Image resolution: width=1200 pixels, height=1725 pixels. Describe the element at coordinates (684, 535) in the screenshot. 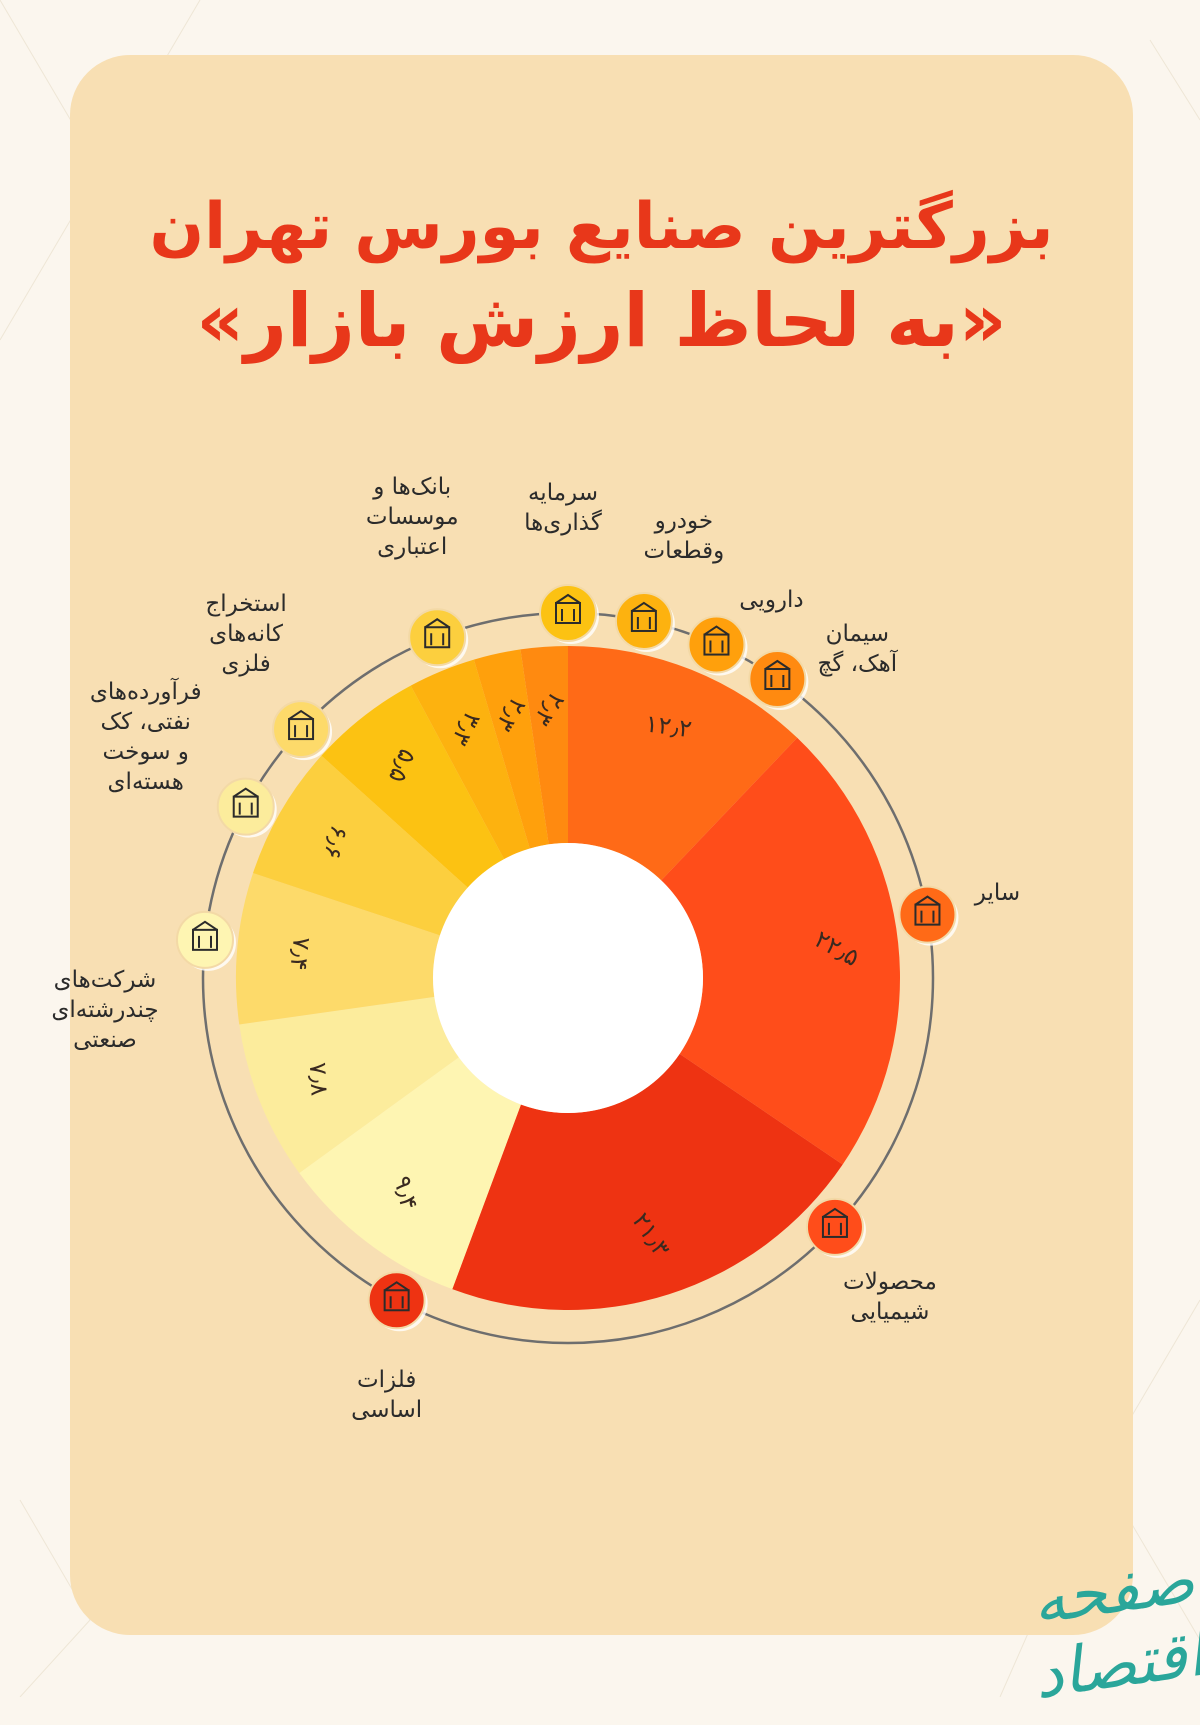

I see `category-label-8: خودرو وقطعات` at that location.